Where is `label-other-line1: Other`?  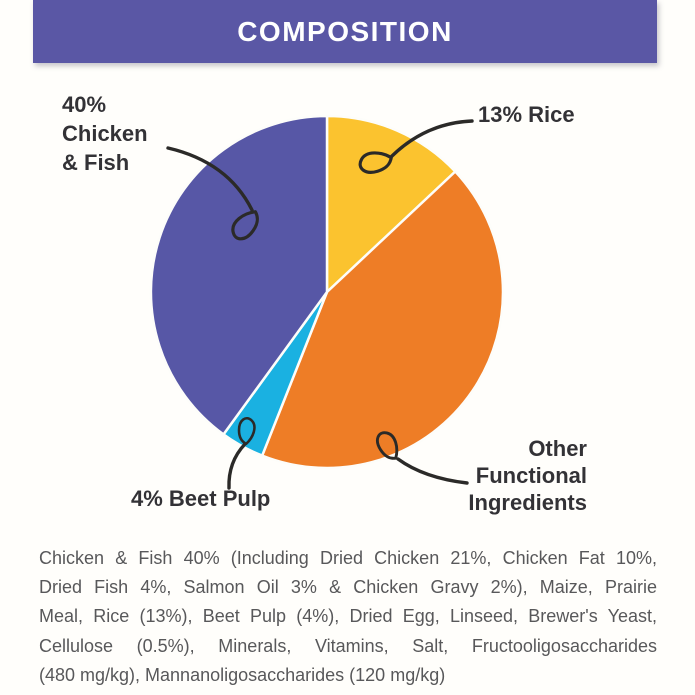 label-other-line1: Other is located at coordinates (557, 448).